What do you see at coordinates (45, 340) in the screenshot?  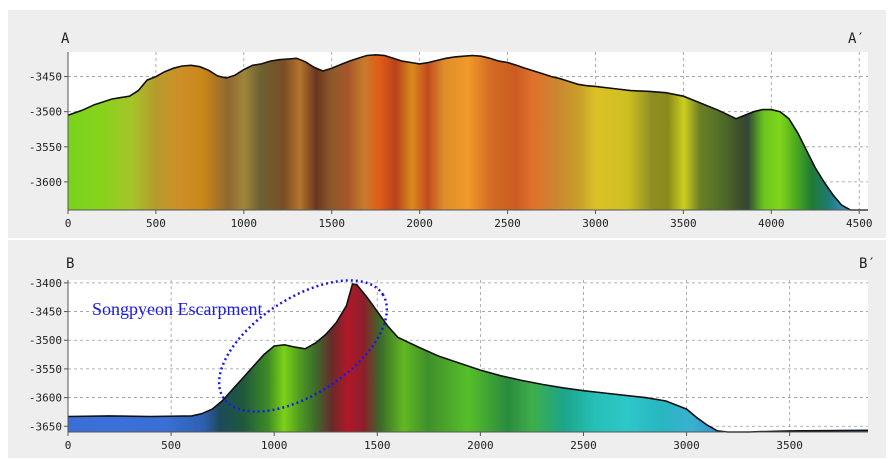 I see `profile-b-y-tick-label: -3500` at bounding box center [45, 340].